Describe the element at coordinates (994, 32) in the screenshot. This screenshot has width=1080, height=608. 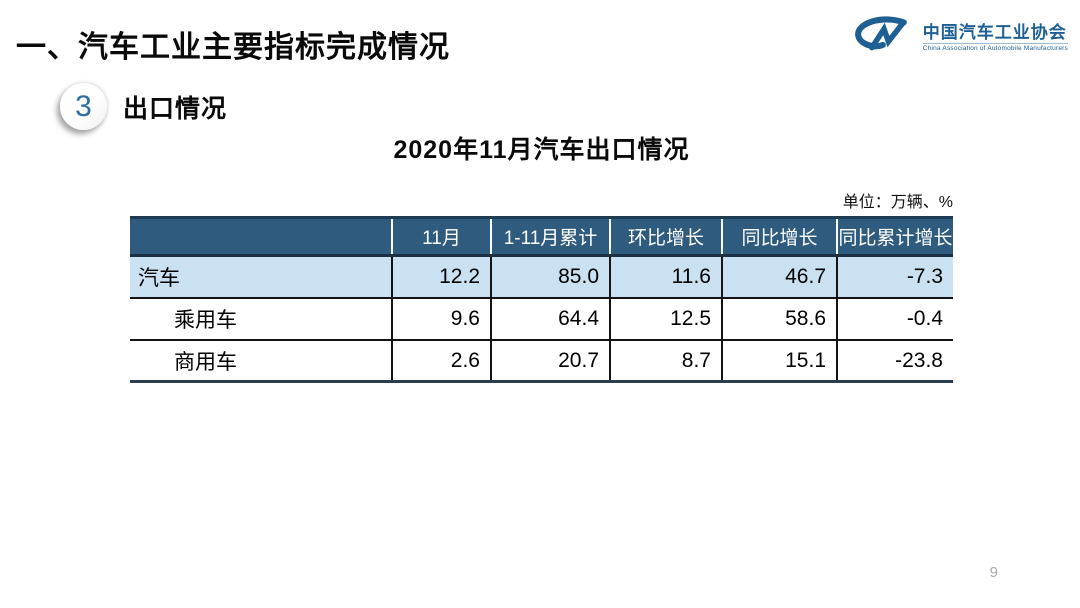
I see `logo-name-cn: 中国汽车工业协会` at that location.